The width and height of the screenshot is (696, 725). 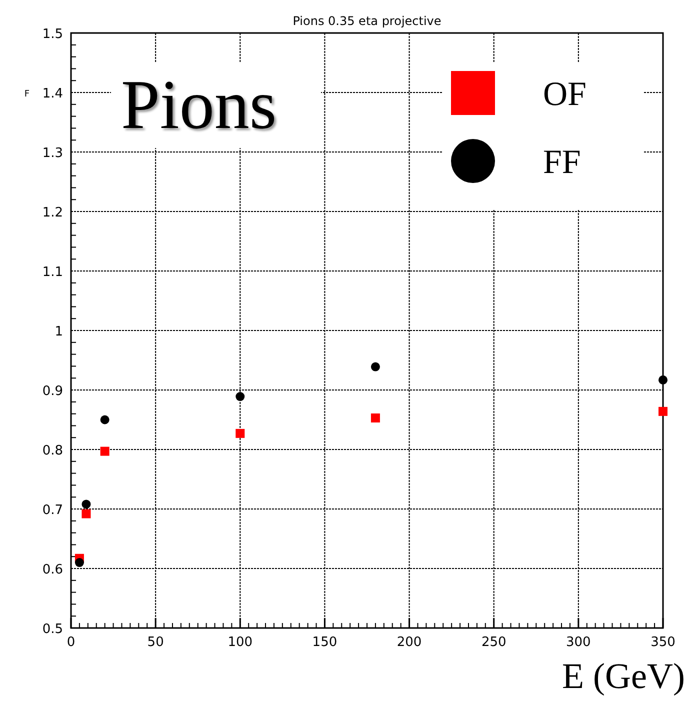 I want to click on y-tick-label: 1.2, so click(x=52, y=213).